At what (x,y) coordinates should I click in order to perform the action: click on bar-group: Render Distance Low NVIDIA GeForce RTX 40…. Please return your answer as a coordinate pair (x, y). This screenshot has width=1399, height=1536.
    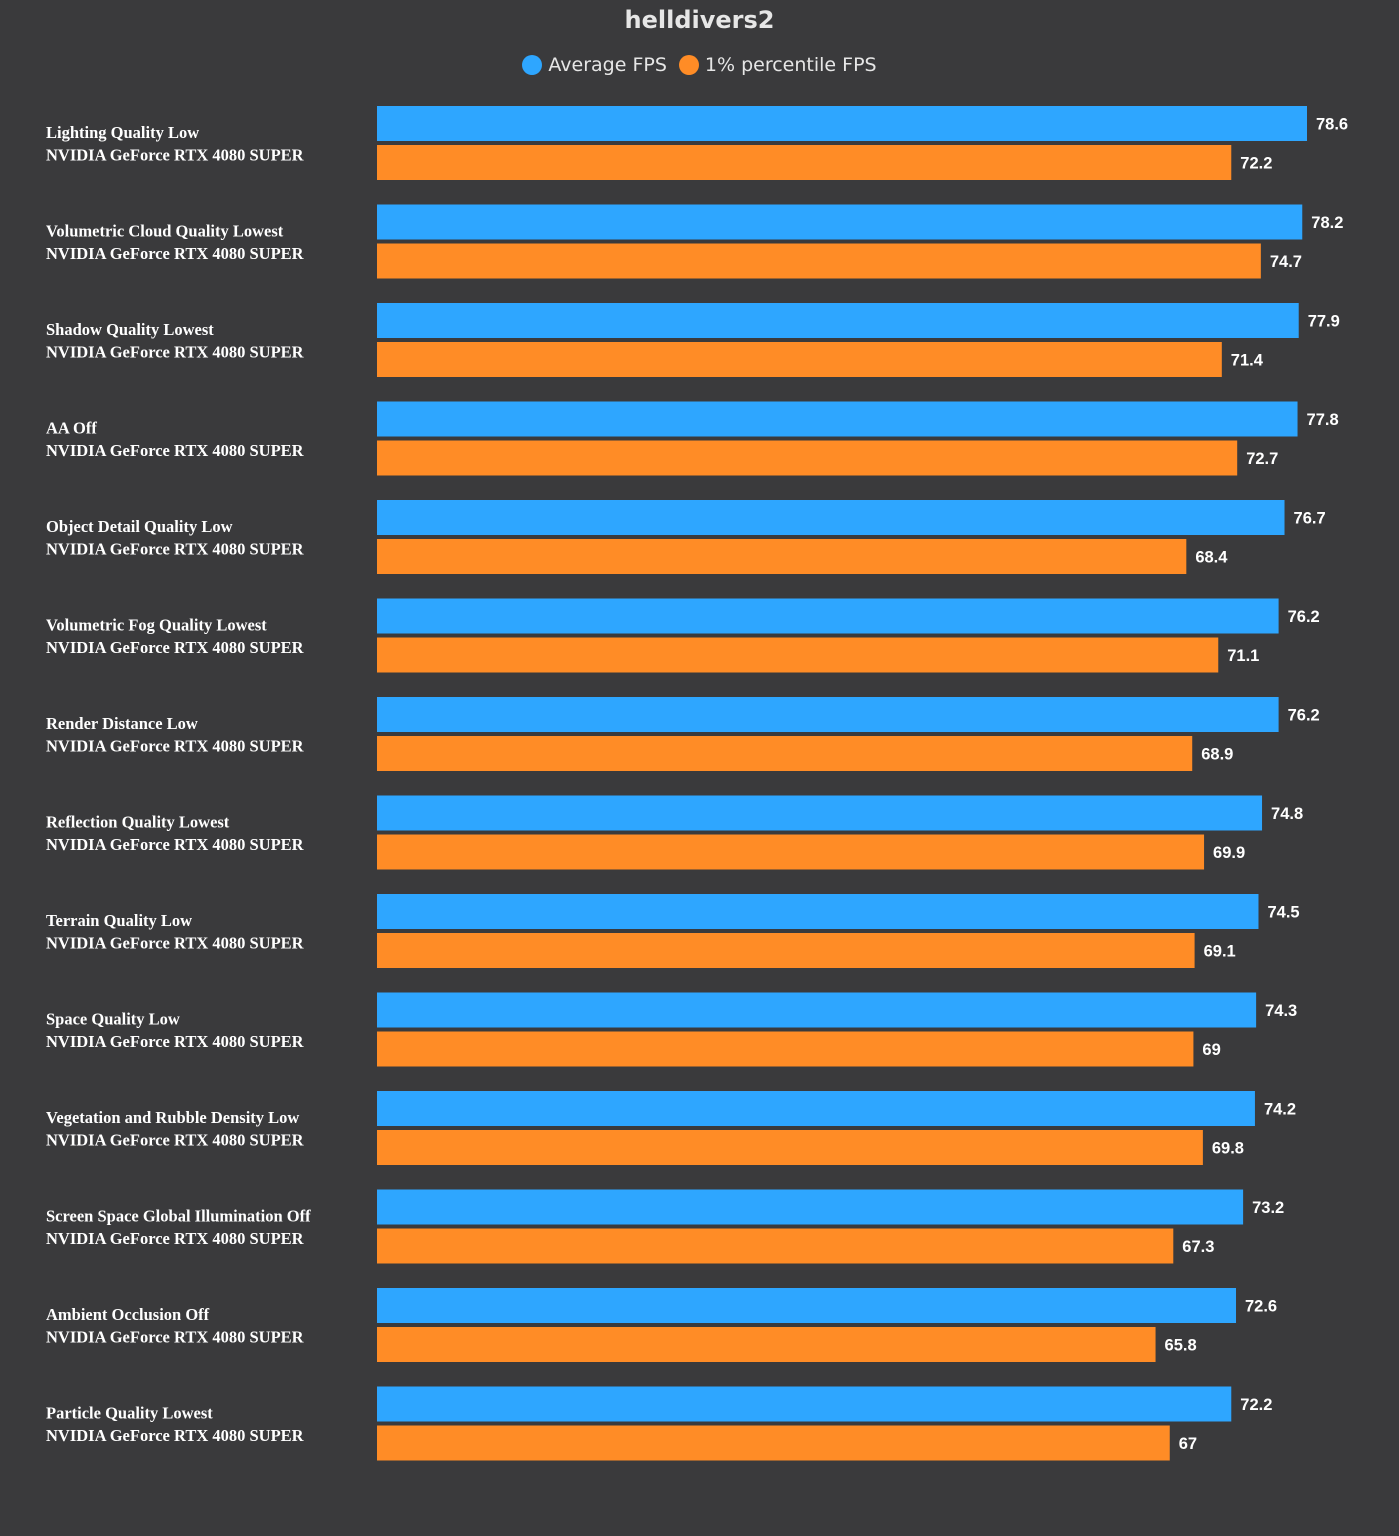
    Looking at the image, I should click on (683, 734).